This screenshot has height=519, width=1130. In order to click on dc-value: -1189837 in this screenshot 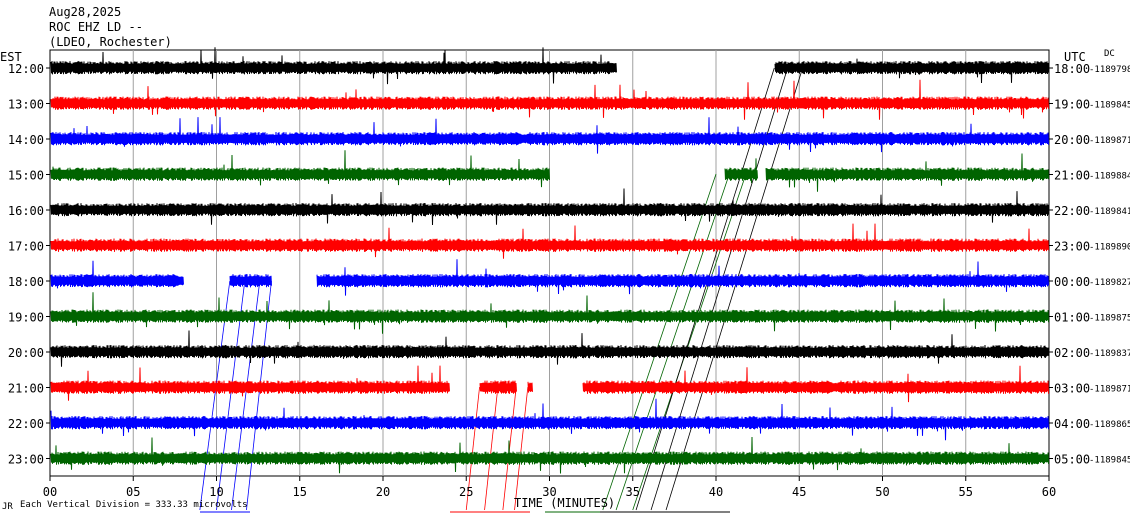, I will do `click(1109, 354)`.